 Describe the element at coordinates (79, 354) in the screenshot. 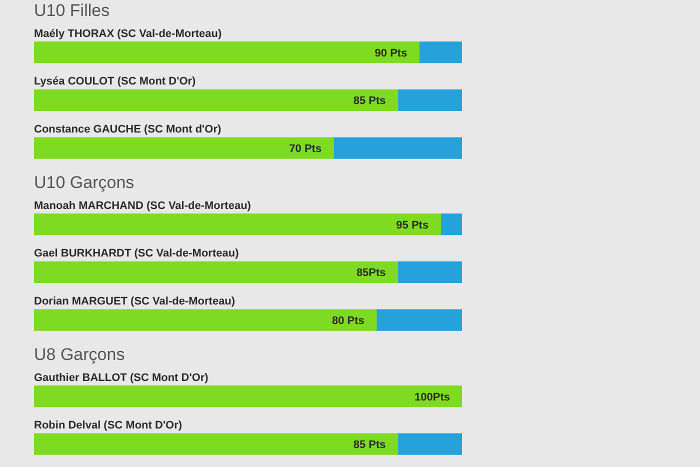

I see `chart-title: U8 Garçons` at that location.